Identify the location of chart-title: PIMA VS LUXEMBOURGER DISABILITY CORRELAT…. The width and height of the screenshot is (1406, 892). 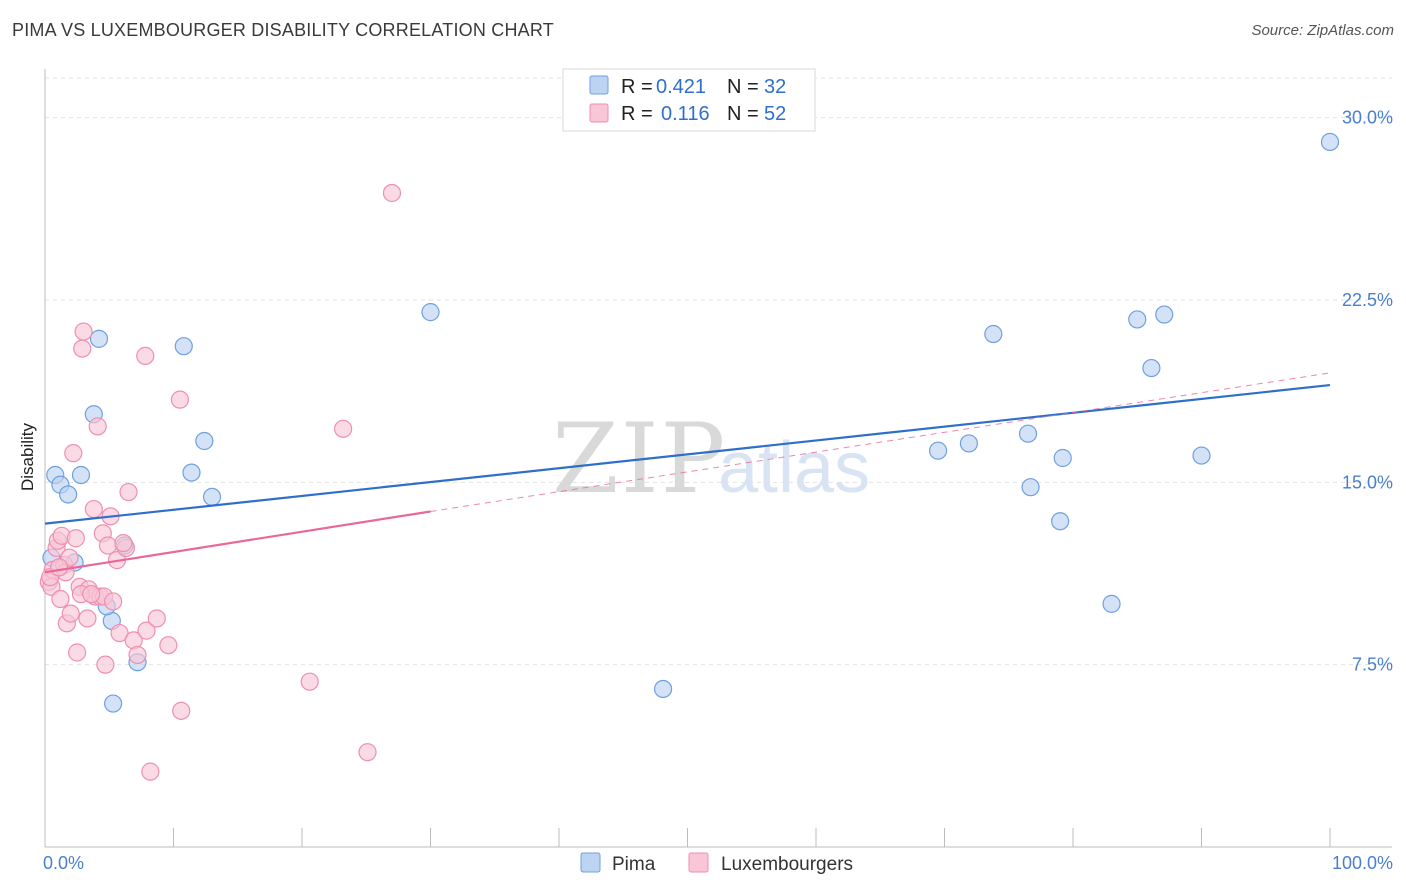
(283, 30).